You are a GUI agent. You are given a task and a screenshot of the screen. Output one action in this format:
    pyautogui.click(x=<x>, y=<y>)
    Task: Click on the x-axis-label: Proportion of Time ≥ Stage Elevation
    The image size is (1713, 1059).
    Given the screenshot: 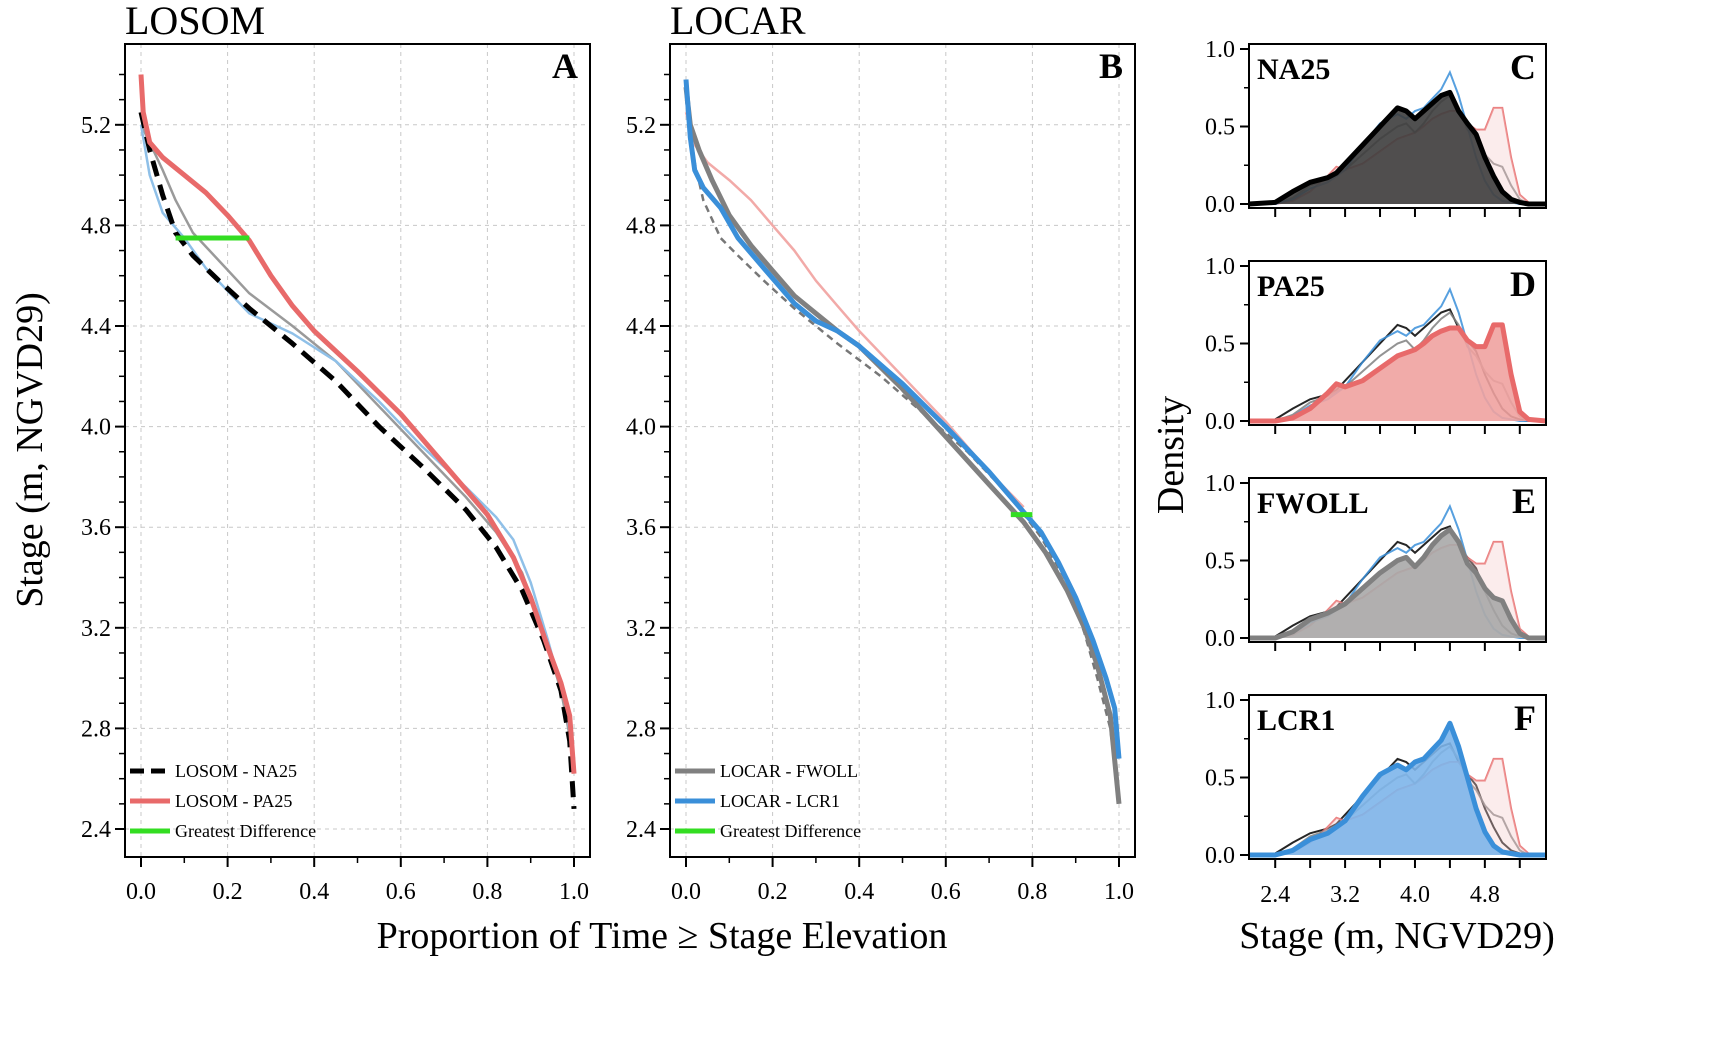 What is the action you would take?
    pyautogui.click(x=662, y=936)
    